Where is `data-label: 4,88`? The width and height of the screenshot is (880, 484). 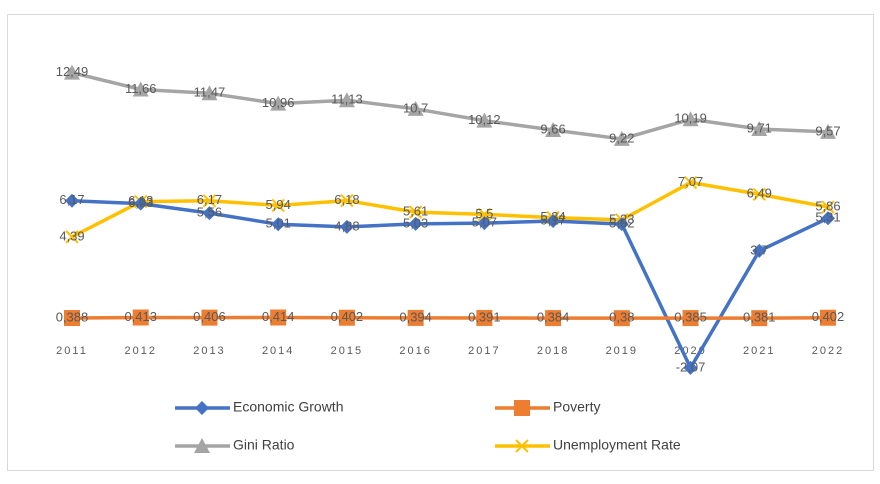
data-label: 4,88 is located at coordinates (346, 225).